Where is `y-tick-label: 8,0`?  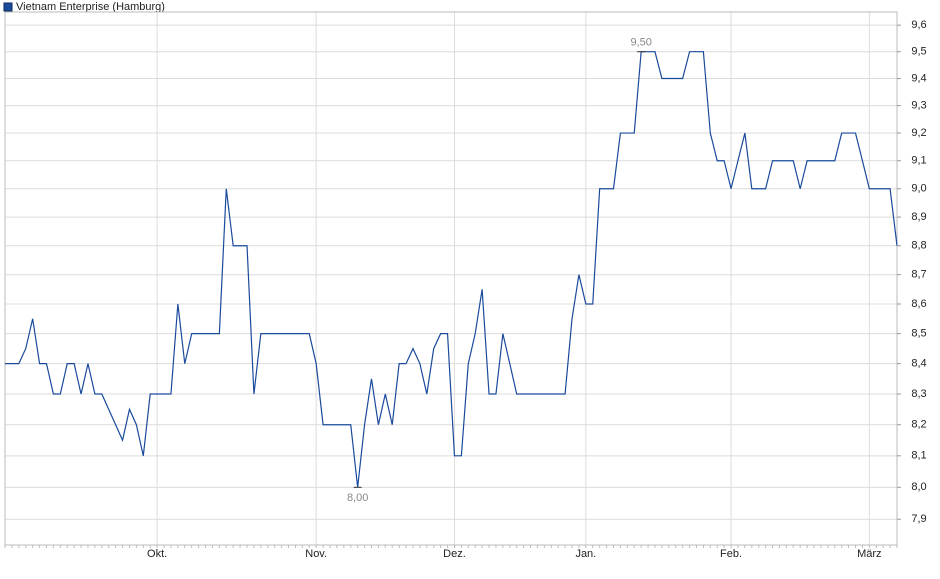
y-tick-label: 8,0 is located at coordinates (918, 487).